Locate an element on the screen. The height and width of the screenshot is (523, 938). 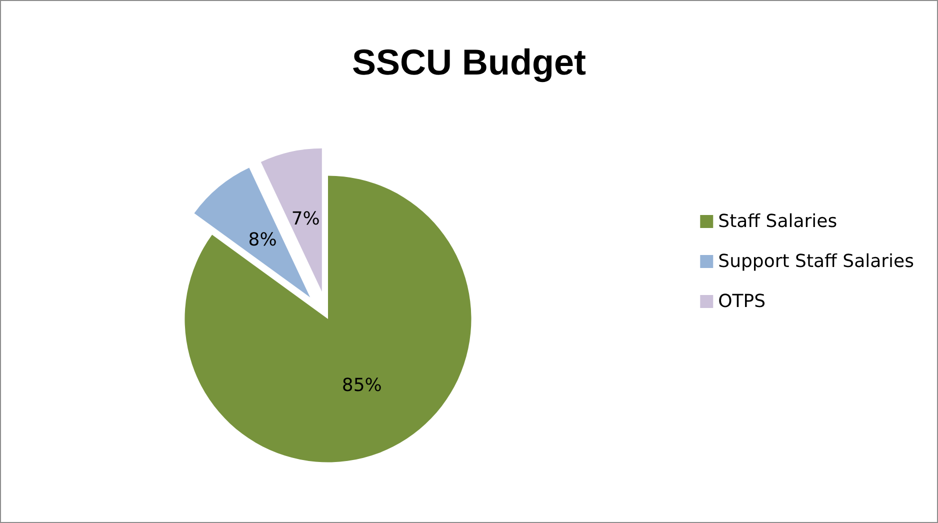
legend-label: Staff Salaries is located at coordinates (778, 221).